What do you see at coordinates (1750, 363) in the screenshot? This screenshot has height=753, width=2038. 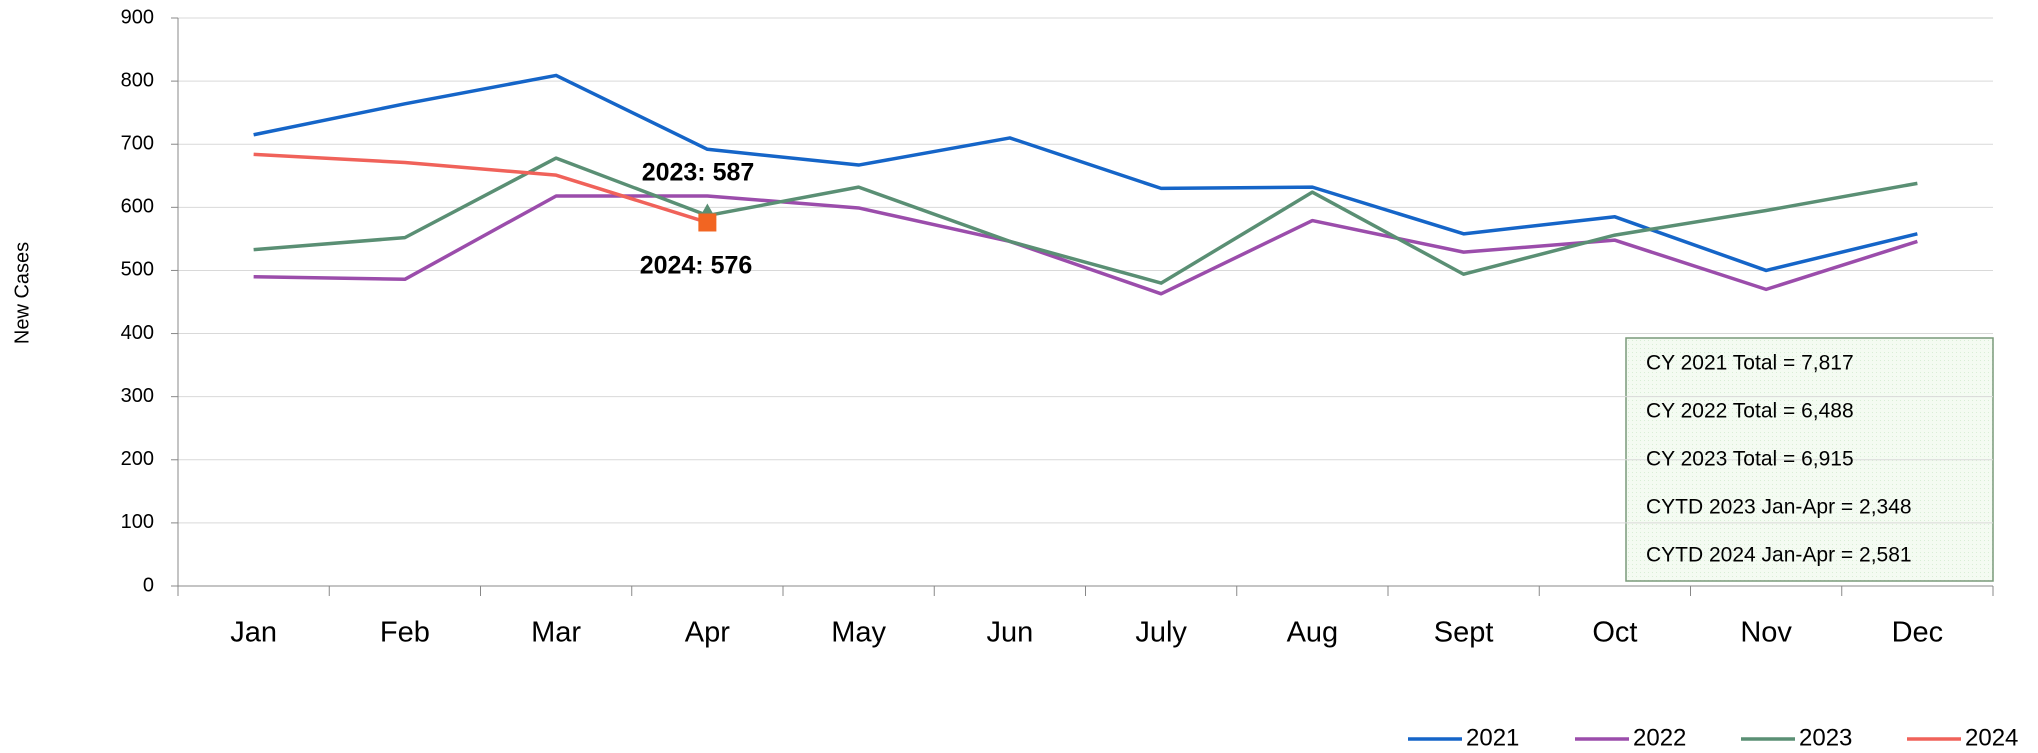 I see `summary-line: CY 2021 Total = 7,817` at bounding box center [1750, 363].